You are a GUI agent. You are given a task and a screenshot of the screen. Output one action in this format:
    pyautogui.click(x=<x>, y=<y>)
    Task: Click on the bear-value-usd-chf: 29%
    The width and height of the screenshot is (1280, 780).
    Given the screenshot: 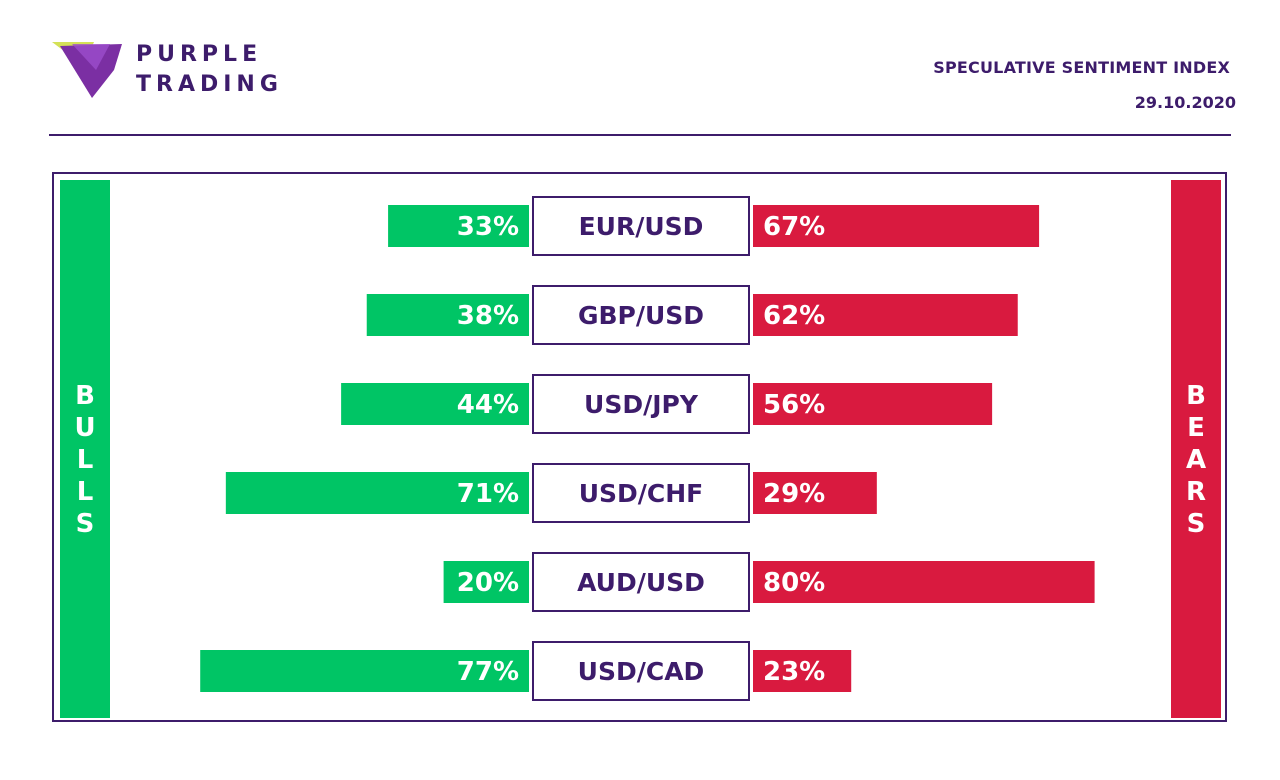 What is the action you would take?
    pyautogui.click(x=794, y=494)
    